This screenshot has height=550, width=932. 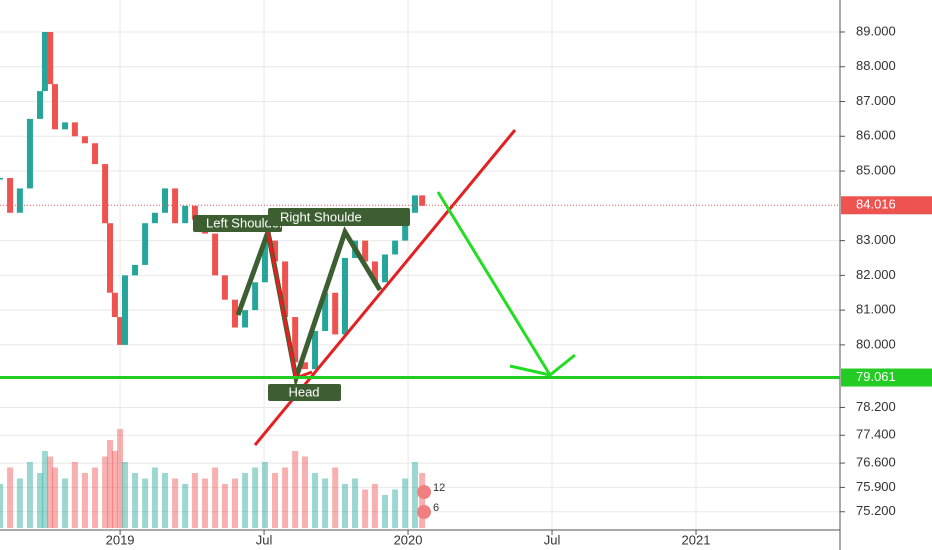 I want to click on last-price-label: 84.016, so click(x=876, y=204).